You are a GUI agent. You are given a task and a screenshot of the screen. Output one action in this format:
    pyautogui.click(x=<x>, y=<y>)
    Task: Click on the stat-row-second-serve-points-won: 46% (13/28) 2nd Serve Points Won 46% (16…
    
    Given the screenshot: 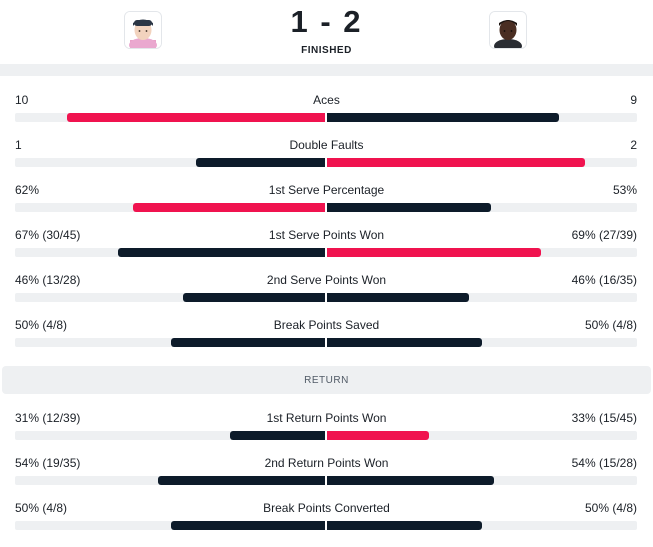 What is the action you would take?
    pyautogui.click(x=326, y=293)
    